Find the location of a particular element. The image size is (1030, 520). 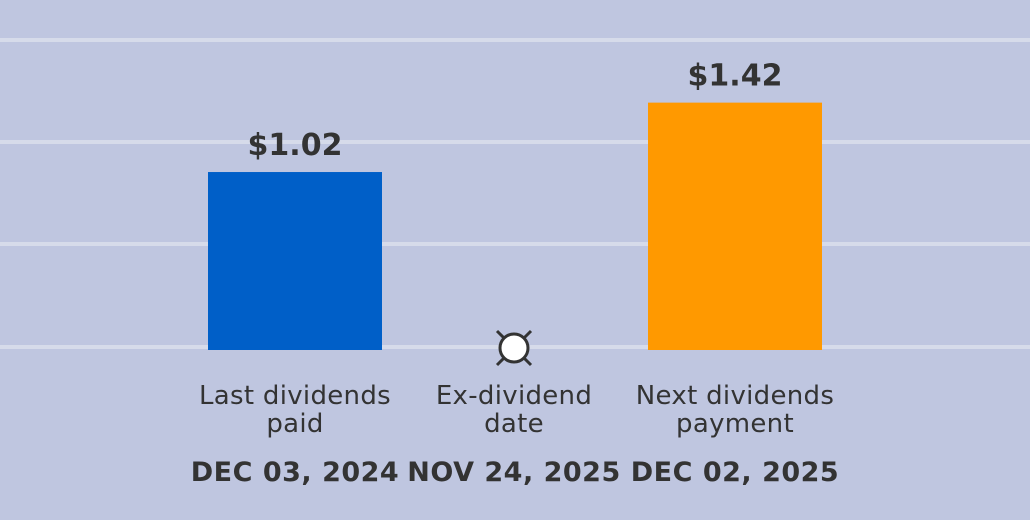

date-label: NOV 24, 2025 is located at coordinates (514, 472).